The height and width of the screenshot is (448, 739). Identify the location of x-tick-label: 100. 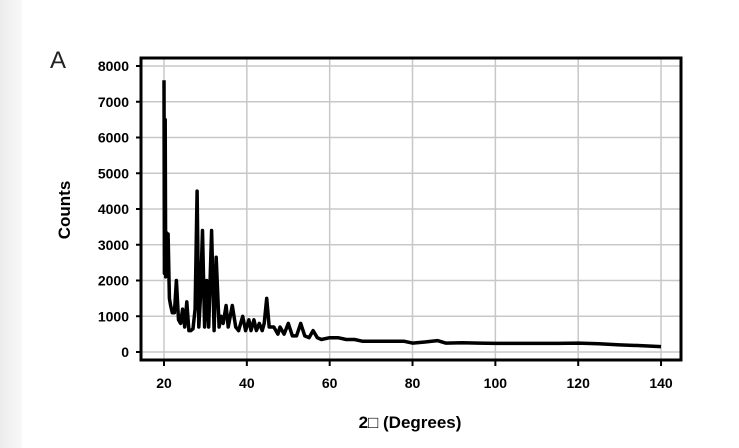
(496, 383).